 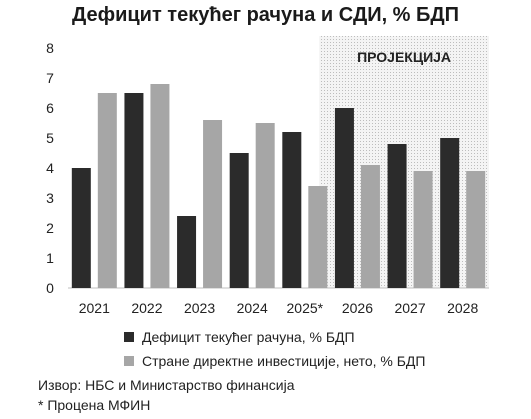 I want to click on estimate-footnote: * Процена МФИН, so click(x=94, y=405).